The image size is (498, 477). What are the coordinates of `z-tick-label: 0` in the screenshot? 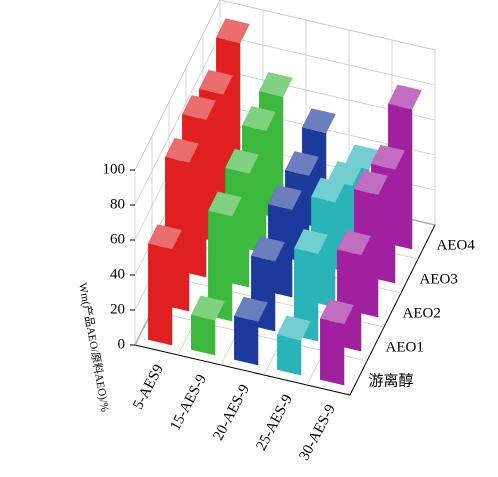 It's located at (122, 344).